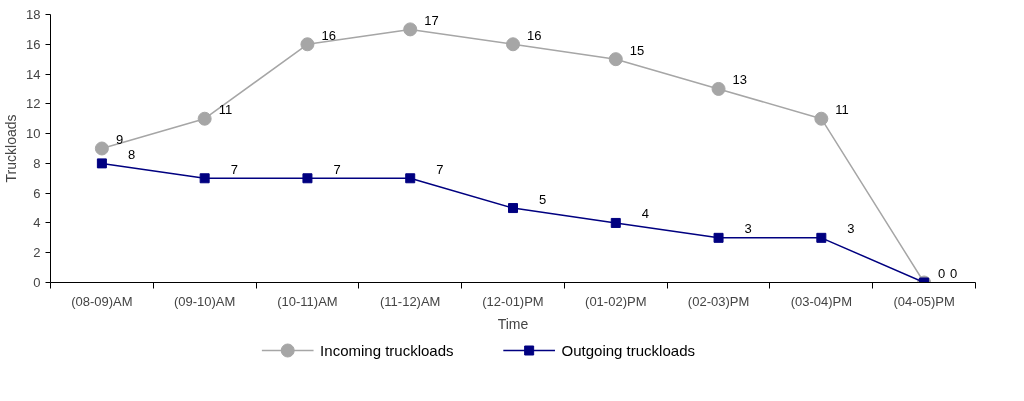  What do you see at coordinates (33, 44) in the screenshot?
I see `y-tick-label: 16` at bounding box center [33, 44].